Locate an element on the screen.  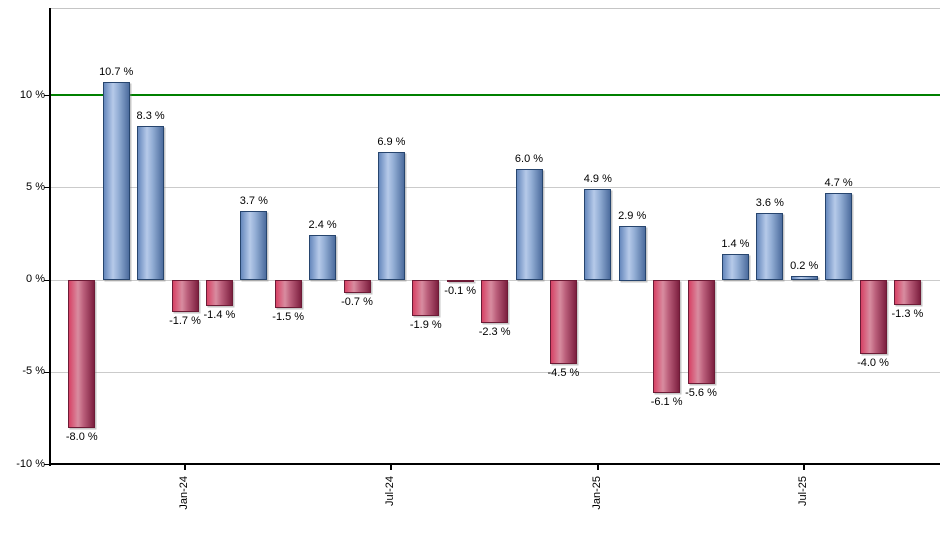
bar-value-label: -6.1 % is located at coordinates (666, 402).